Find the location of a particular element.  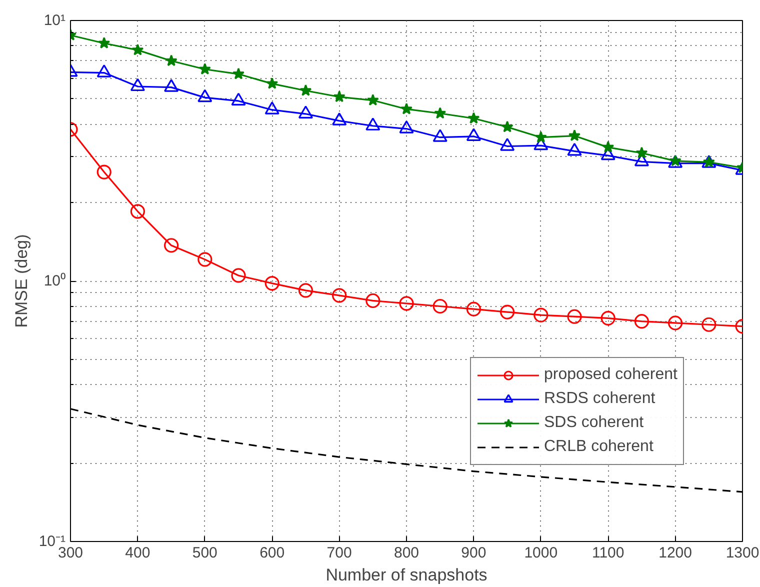

x-tick-label: 900 is located at coordinates (473, 553).